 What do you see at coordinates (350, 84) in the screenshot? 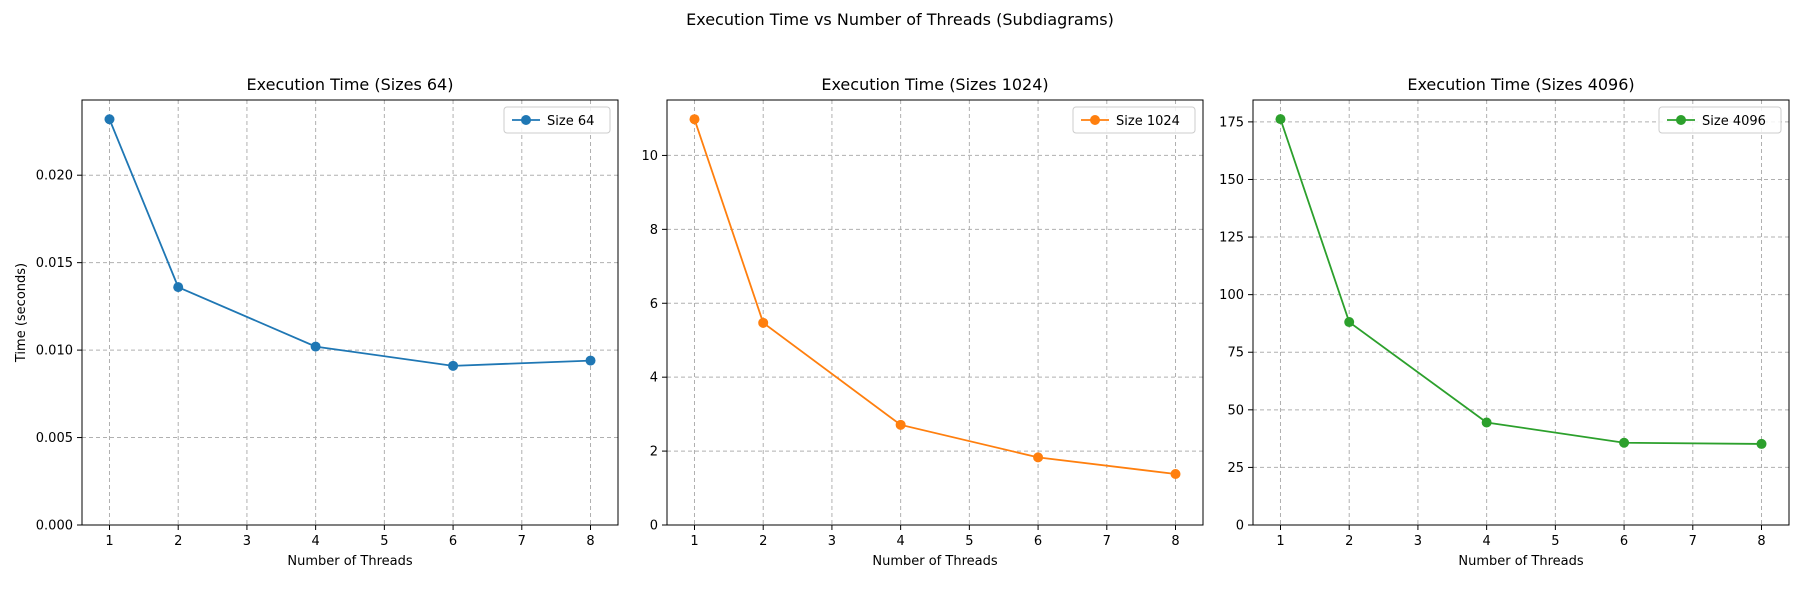
I see `subplot-title: Execution Time (Sizes 64)` at bounding box center [350, 84].